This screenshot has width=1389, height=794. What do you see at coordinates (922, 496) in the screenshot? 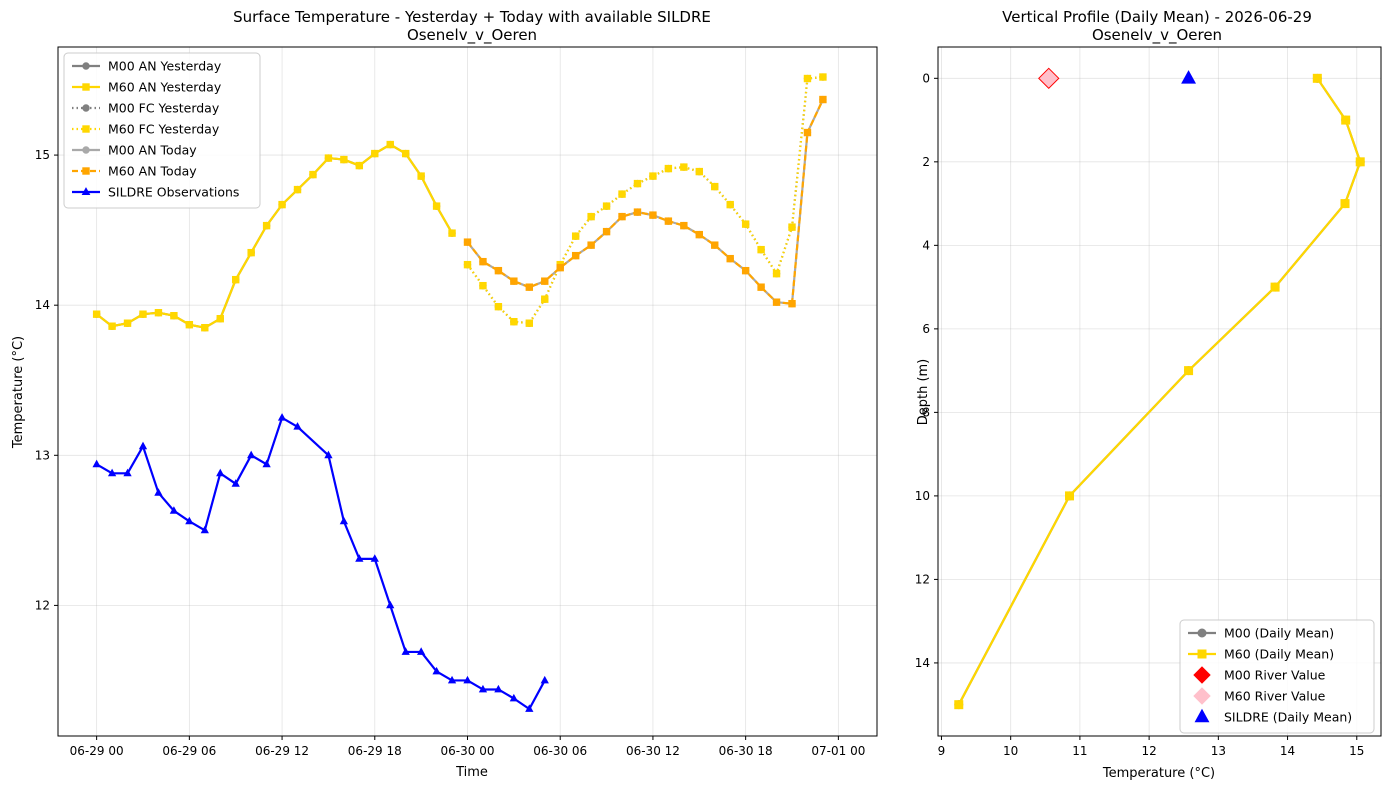
I see `right-y-tick-label: 10` at bounding box center [922, 496].